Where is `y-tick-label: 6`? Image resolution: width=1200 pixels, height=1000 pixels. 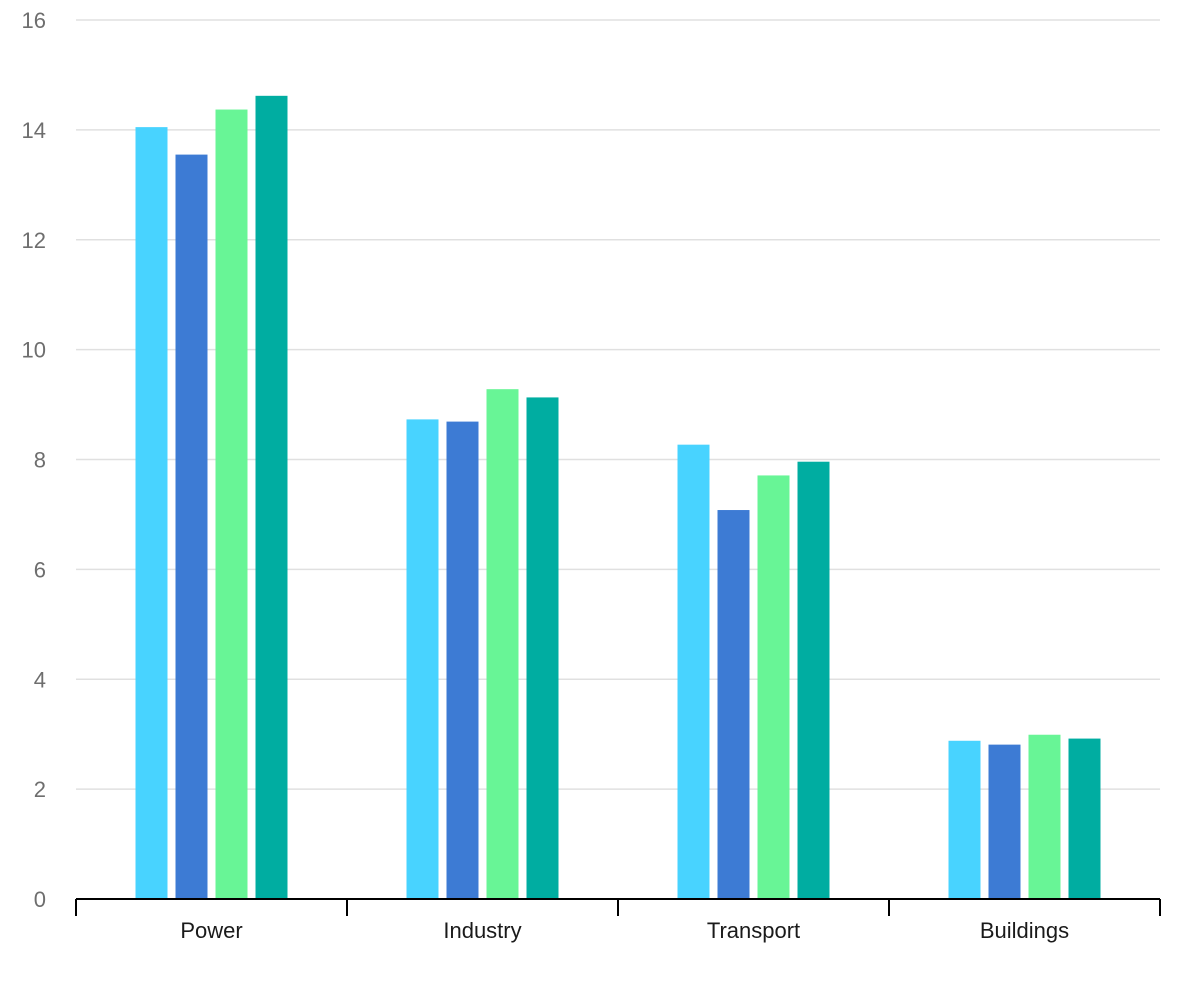 y-tick-label: 6 is located at coordinates (40, 569).